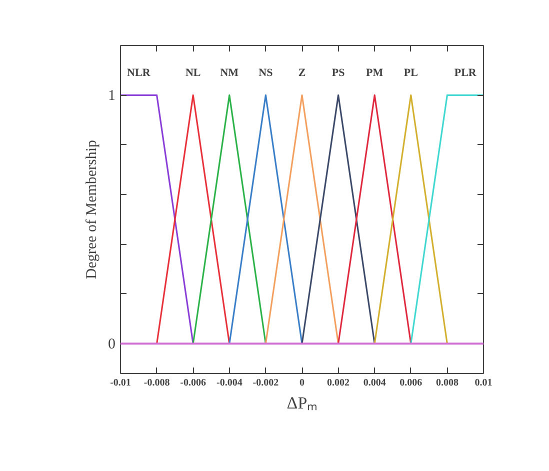 The width and height of the screenshot is (549, 471). What do you see at coordinates (466, 72) in the screenshot?
I see `series-label: PLR` at bounding box center [466, 72].